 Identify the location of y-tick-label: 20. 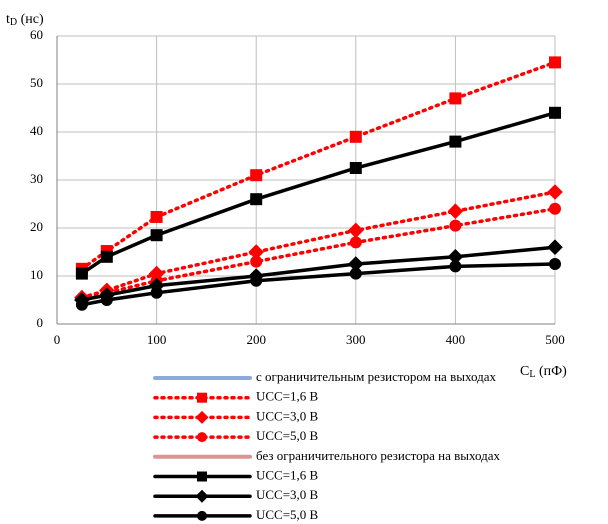
(36, 226).